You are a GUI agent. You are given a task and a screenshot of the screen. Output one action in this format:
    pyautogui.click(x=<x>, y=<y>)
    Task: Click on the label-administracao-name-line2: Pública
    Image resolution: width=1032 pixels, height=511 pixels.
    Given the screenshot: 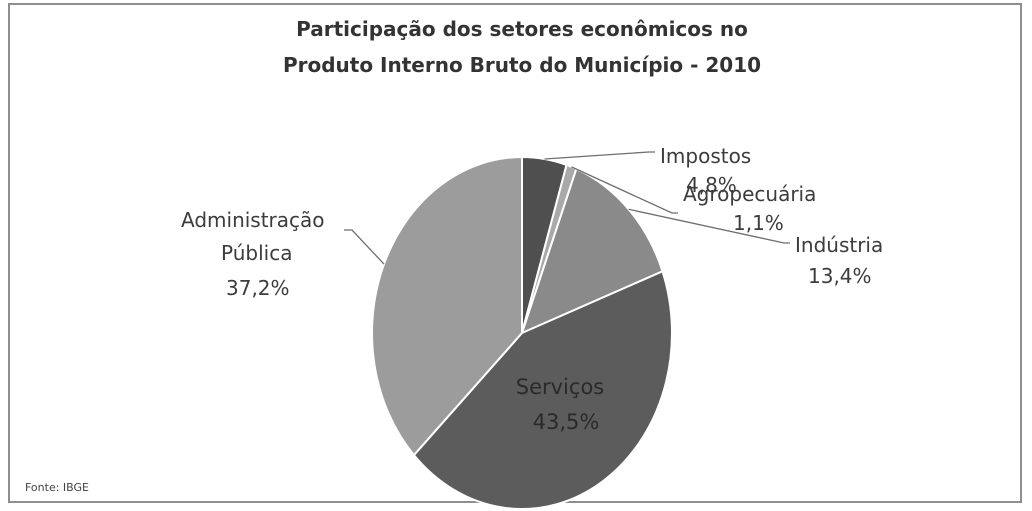 What is the action you would take?
    pyautogui.click(x=256, y=253)
    